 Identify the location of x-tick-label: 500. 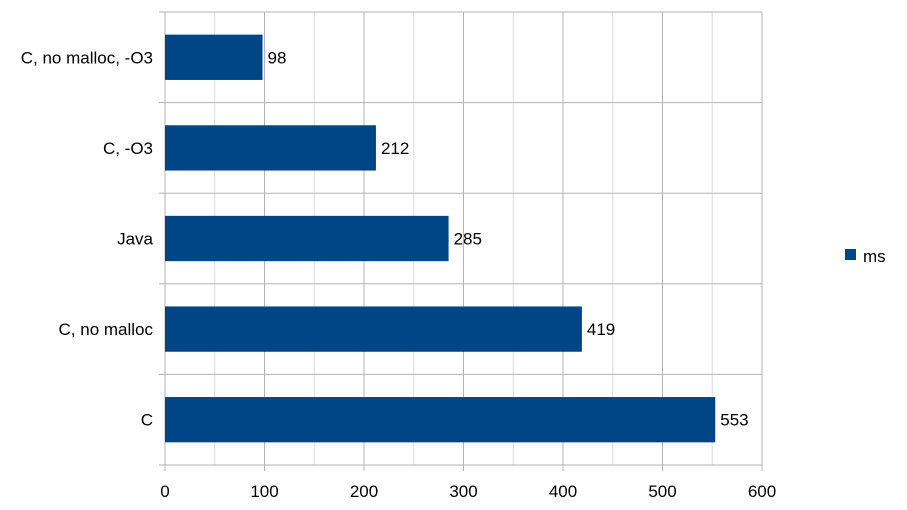
(662, 491).